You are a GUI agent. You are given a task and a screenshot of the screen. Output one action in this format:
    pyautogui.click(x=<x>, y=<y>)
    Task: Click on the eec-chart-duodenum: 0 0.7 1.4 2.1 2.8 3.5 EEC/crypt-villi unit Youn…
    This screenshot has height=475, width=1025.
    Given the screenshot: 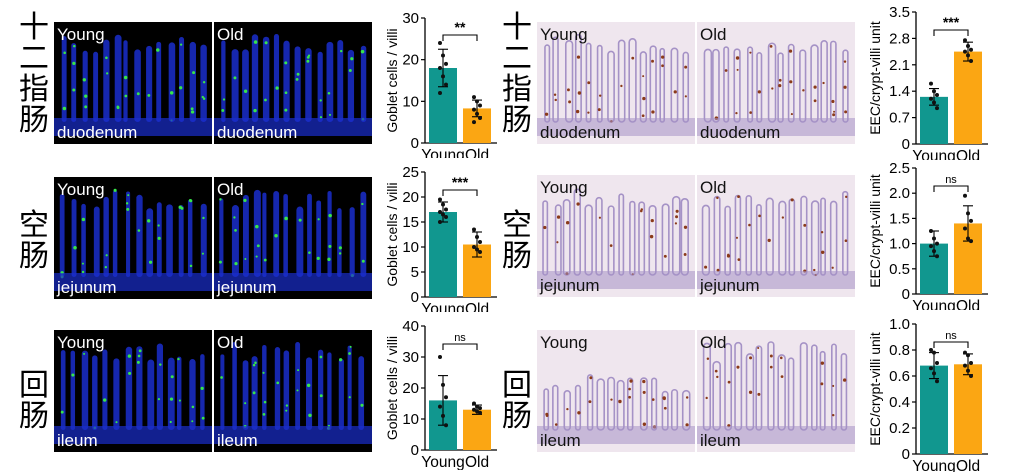 What is the action you would take?
    pyautogui.click(x=928, y=82)
    